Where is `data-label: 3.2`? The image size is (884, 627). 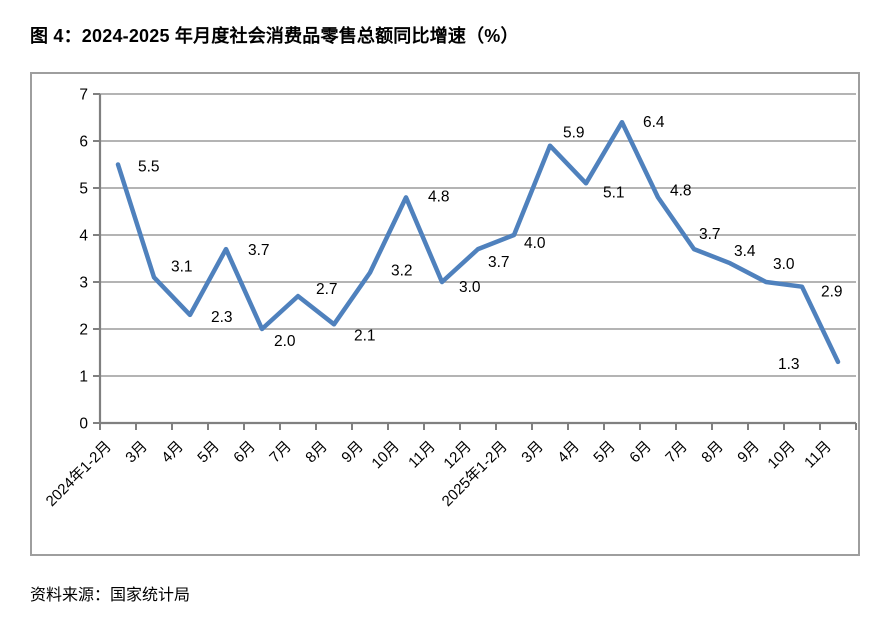
data-label: 3.2 is located at coordinates (402, 271).